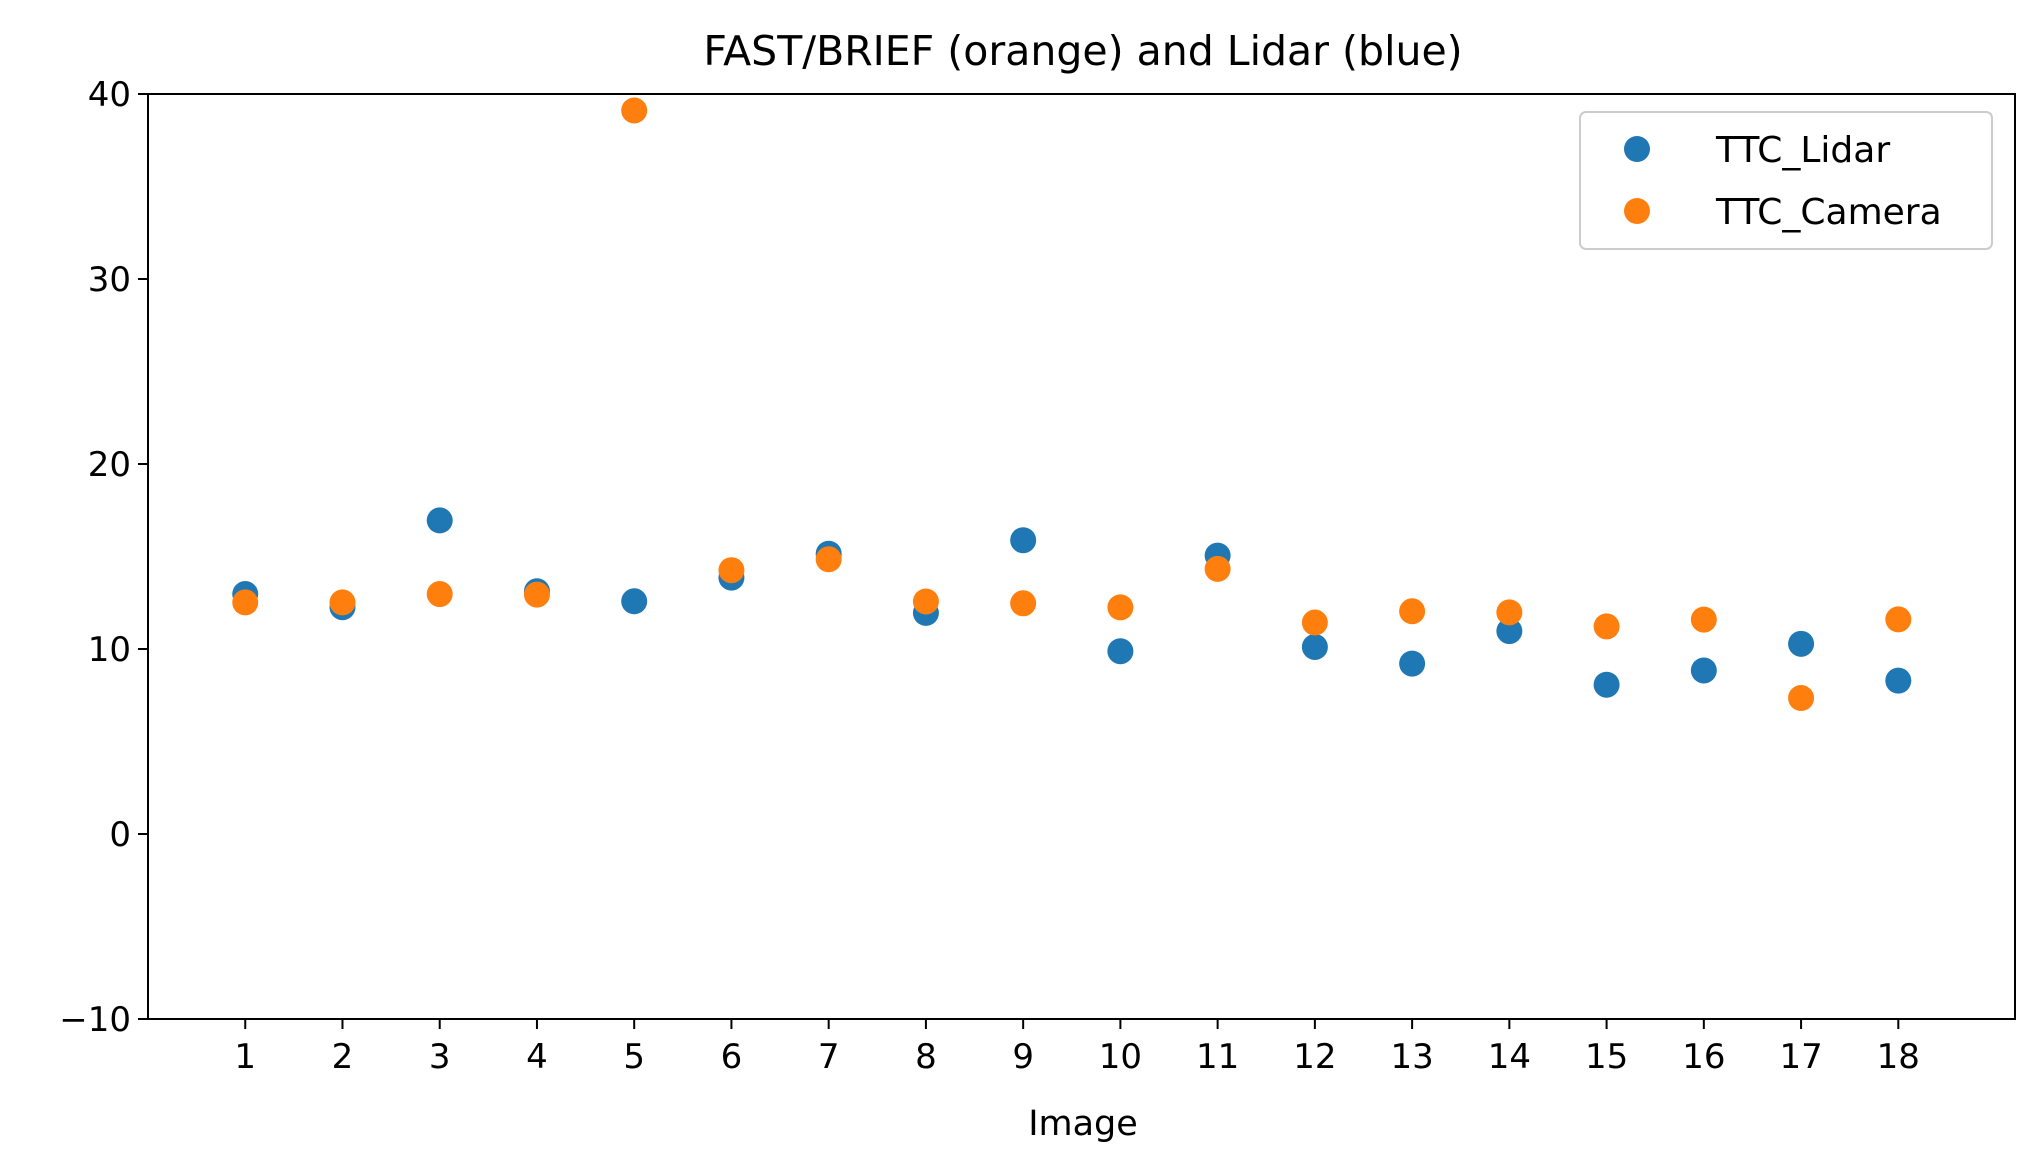 The image size is (2037, 1172). What do you see at coordinates (95, 1020) in the screenshot?
I see `y-tick-label: −10` at bounding box center [95, 1020].